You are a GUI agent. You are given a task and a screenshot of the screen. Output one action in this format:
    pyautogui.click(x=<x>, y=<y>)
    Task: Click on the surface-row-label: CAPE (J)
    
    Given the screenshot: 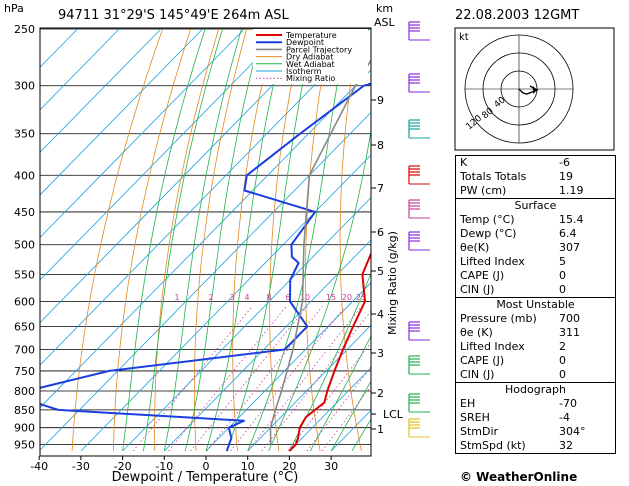 What is the action you would take?
    pyautogui.click(x=482, y=275)
    